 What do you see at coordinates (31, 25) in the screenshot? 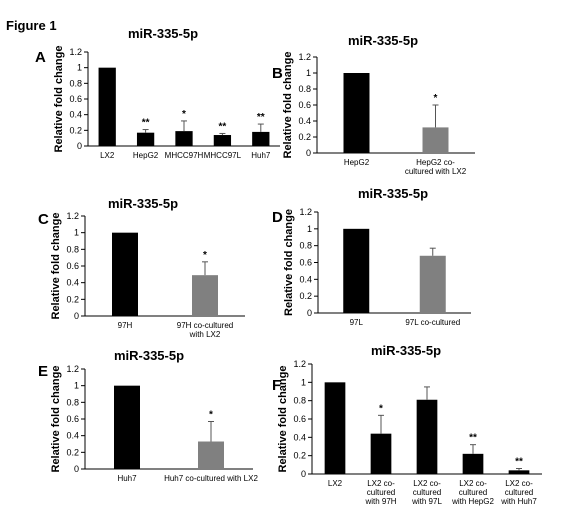
I see `figure-title: Figure 1` at bounding box center [31, 25].